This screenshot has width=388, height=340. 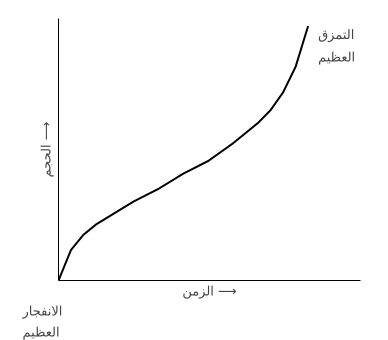 What do you see at coordinates (47, 150) in the screenshot?
I see `y-axis-title: الحجم ⟶` at bounding box center [47, 150].